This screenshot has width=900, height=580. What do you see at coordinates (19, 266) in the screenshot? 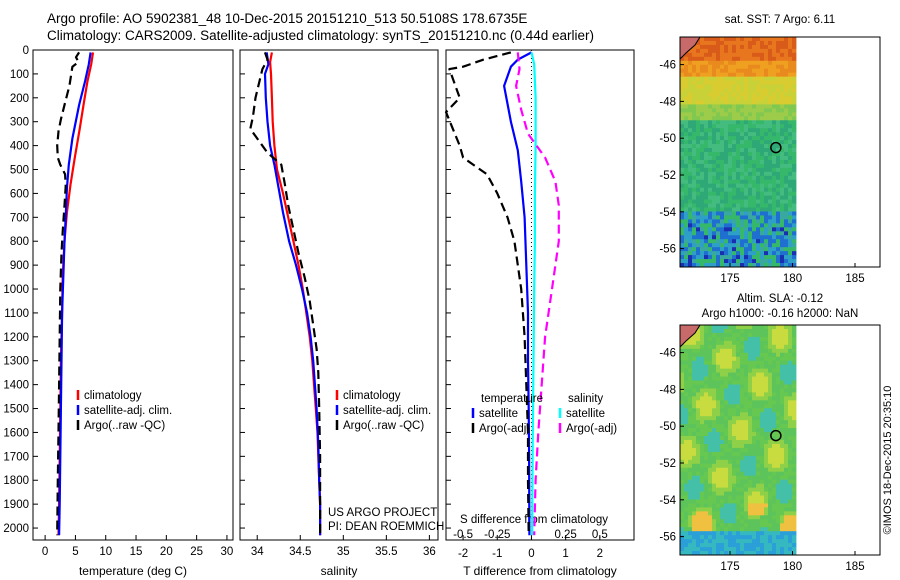
I see `depth-tick-label: 900` at bounding box center [19, 266].